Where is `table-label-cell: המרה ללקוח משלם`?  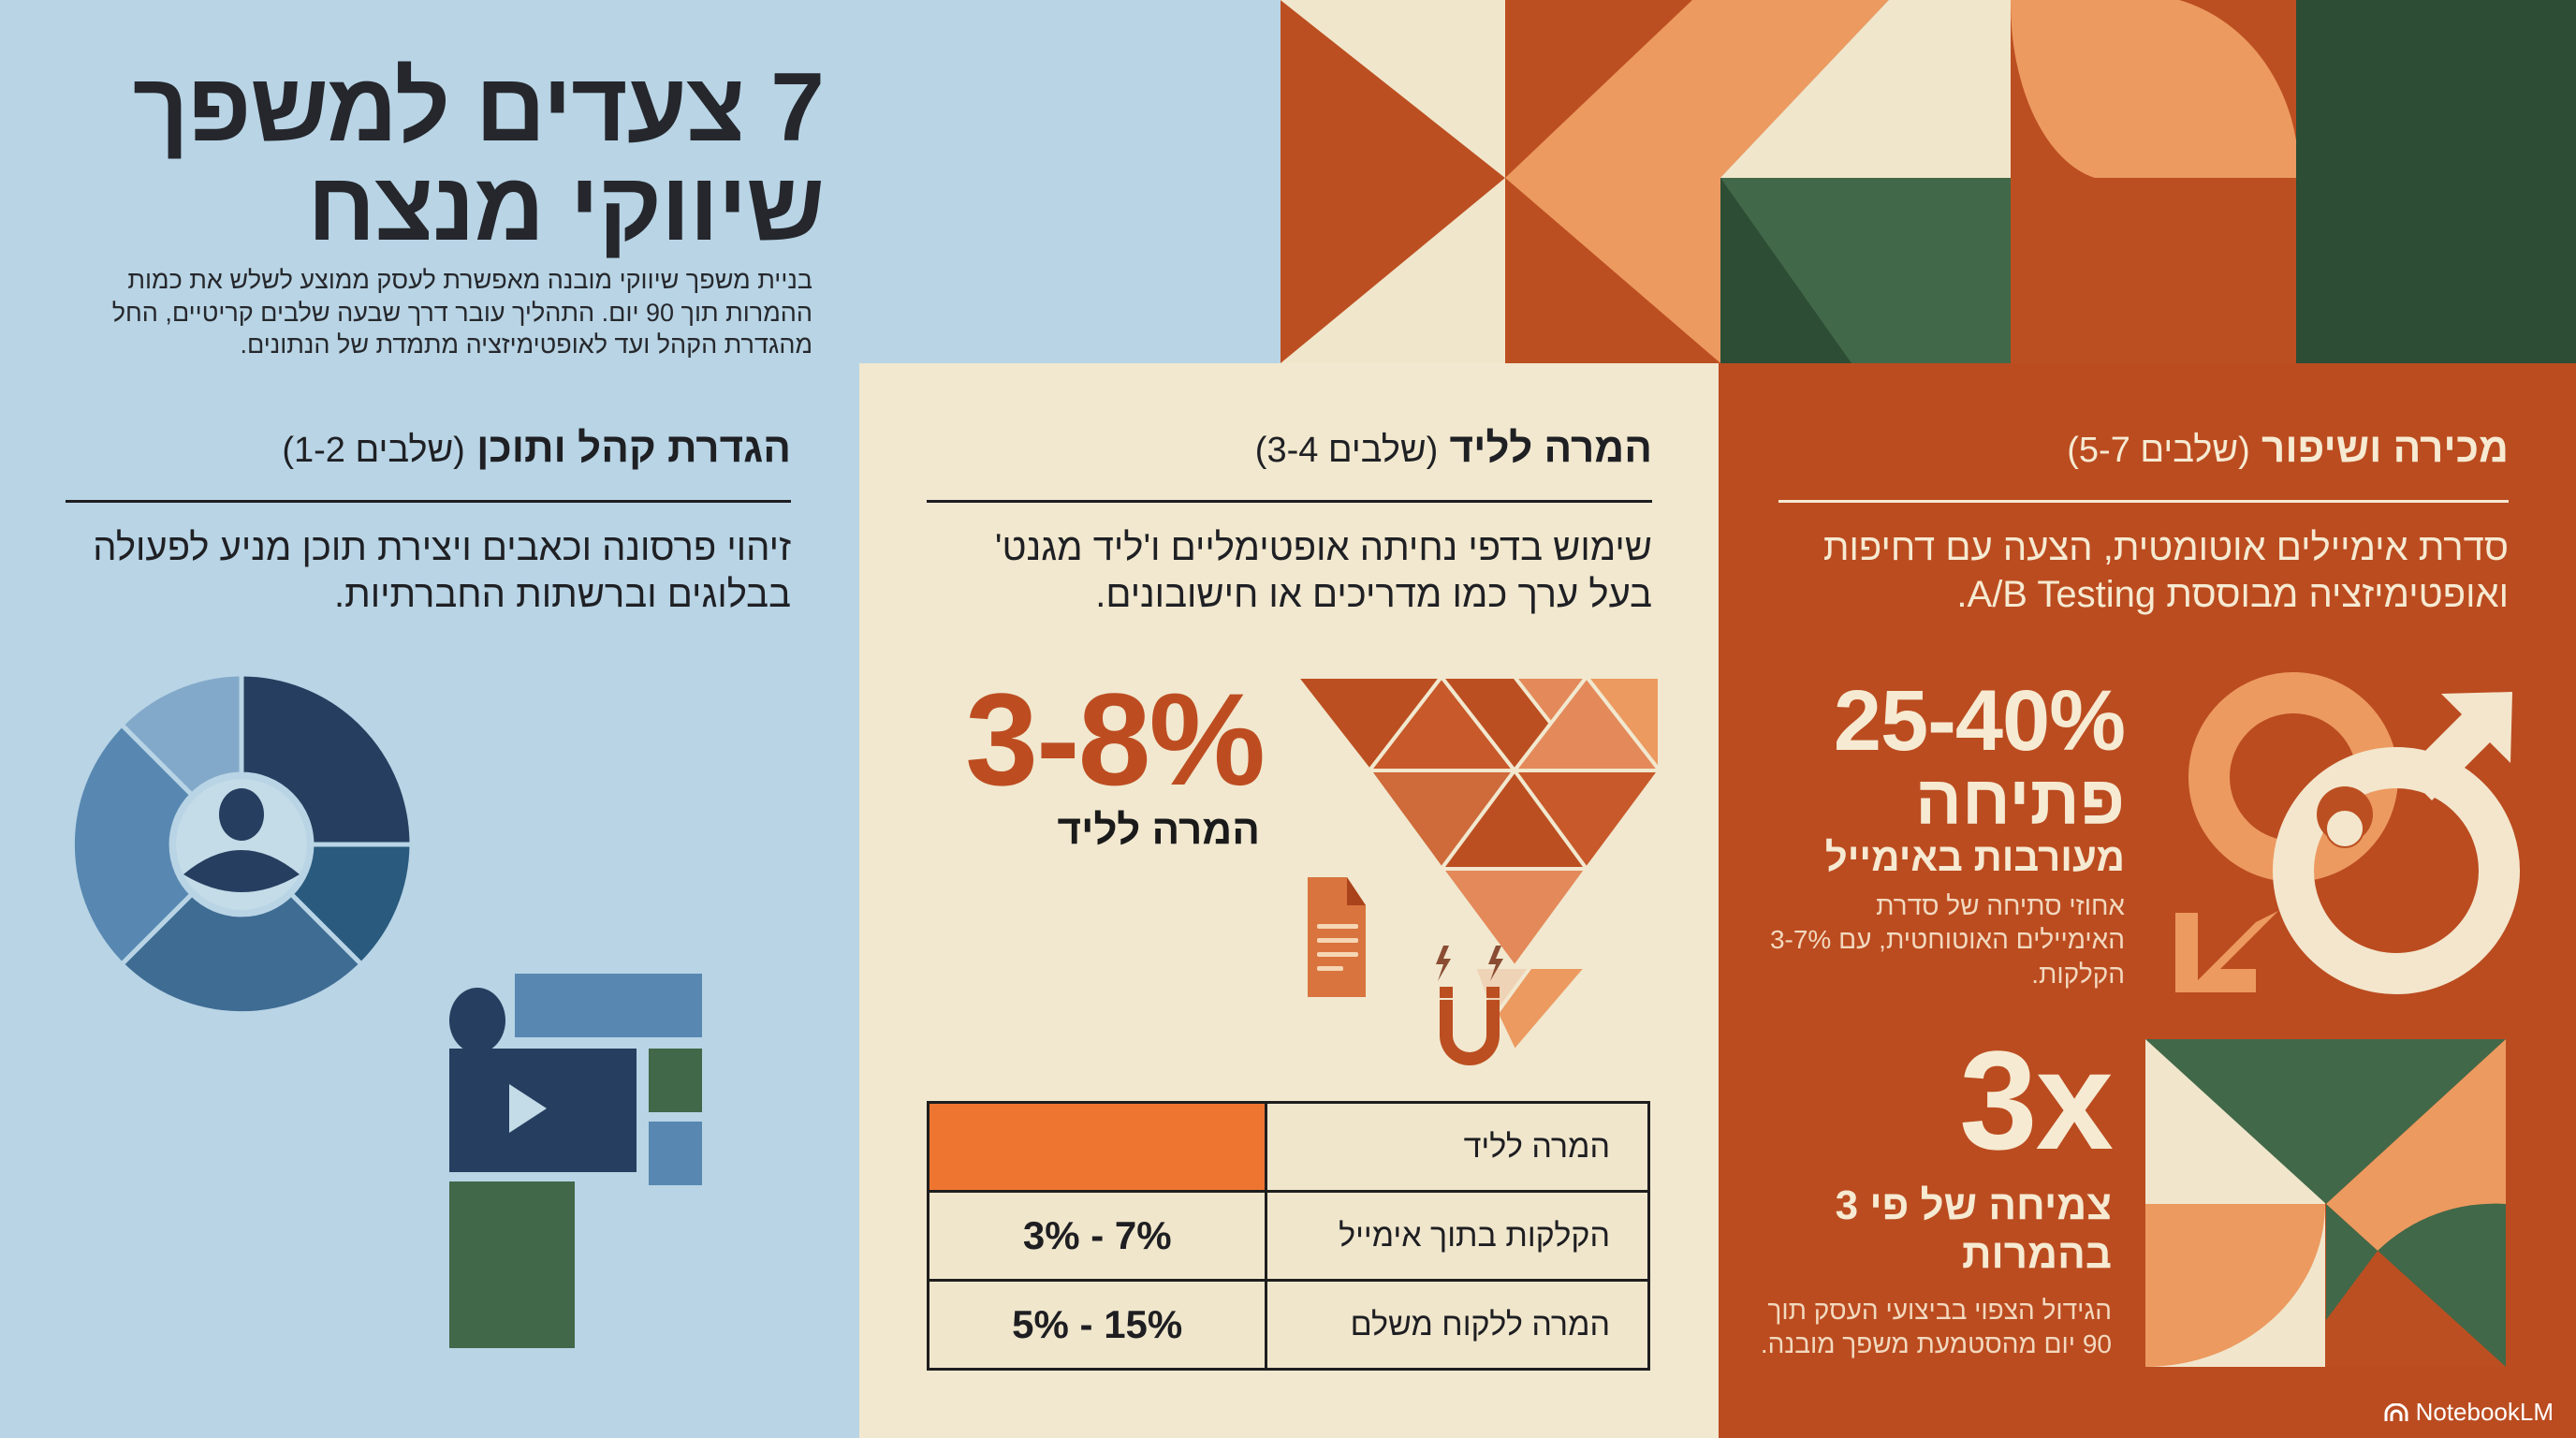 table-label-cell: המרה ללקוח משלם is located at coordinates (1457, 1325).